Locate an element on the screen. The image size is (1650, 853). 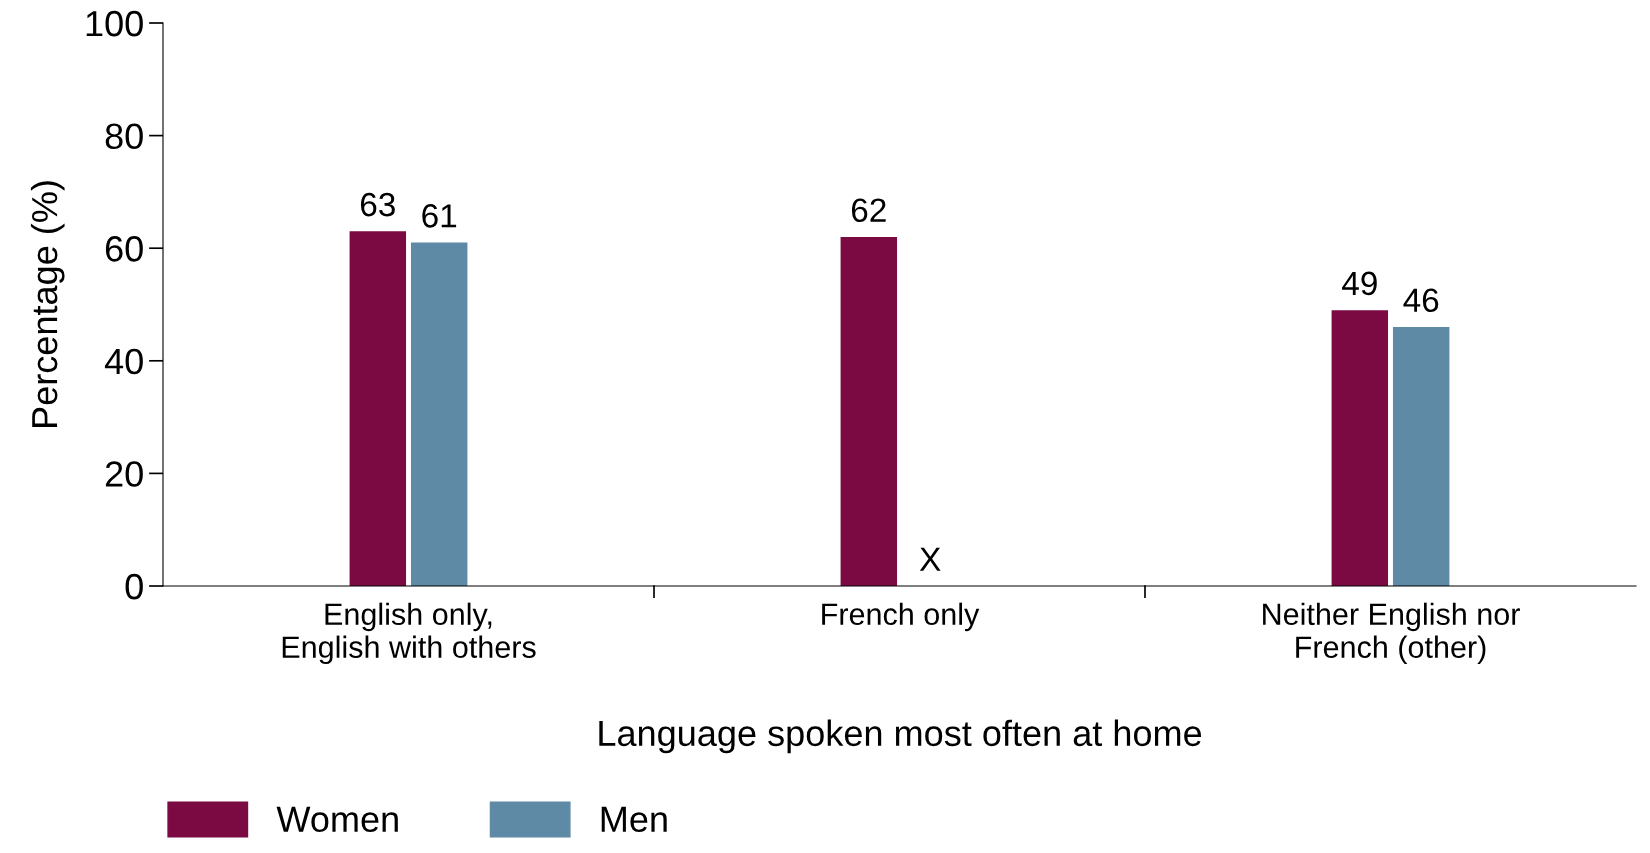
x-axis-title: Language spoken most often at home is located at coordinates (900, 736).